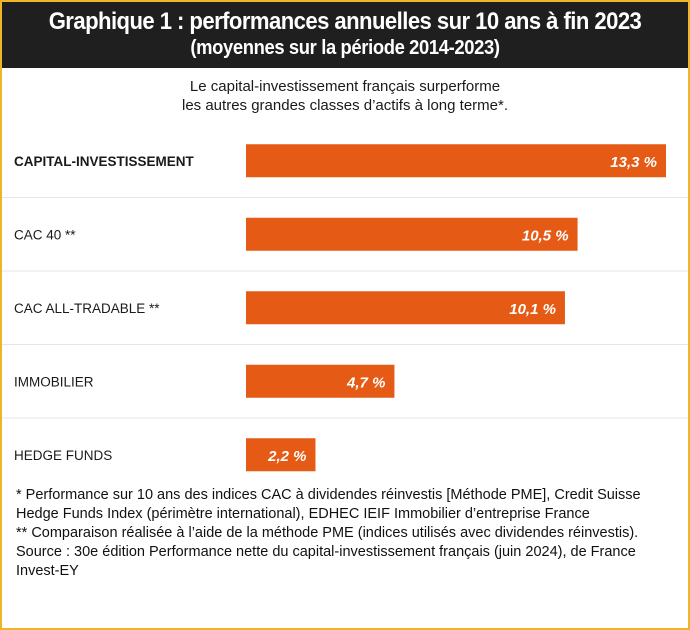  What do you see at coordinates (63, 455) in the screenshot?
I see `category-label-hedge-funds: HEDGE FUNDS` at bounding box center [63, 455].